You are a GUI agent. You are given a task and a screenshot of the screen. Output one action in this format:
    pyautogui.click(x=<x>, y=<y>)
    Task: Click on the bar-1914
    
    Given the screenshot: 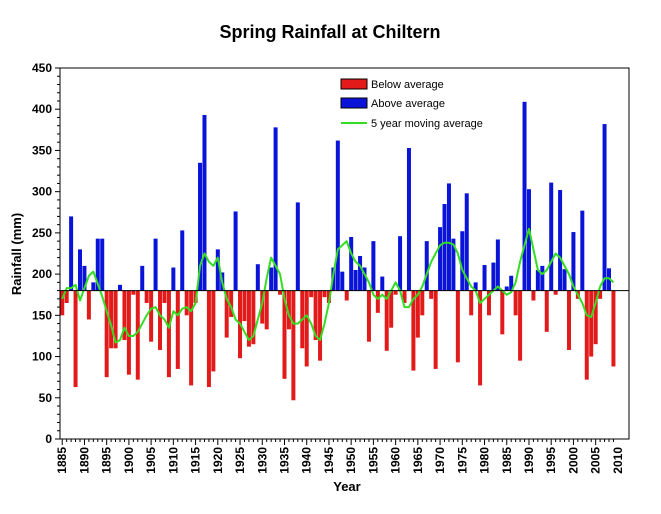 What is the action you would take?
    pyautogui.click(x=191, y=338)
    